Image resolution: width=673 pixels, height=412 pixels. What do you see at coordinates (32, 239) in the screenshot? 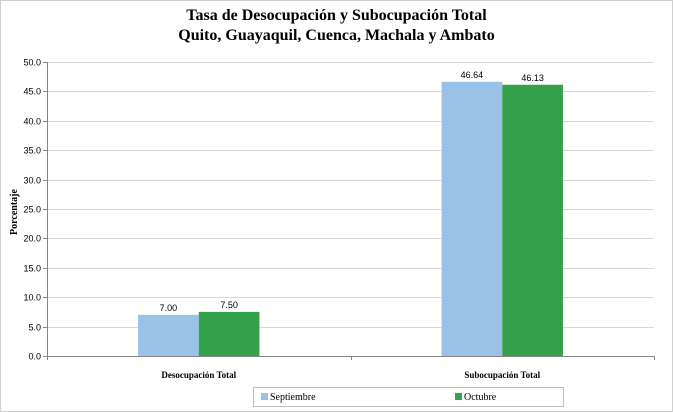
I see `y-tick-label: 20.0` at bounding box center [32, 239].